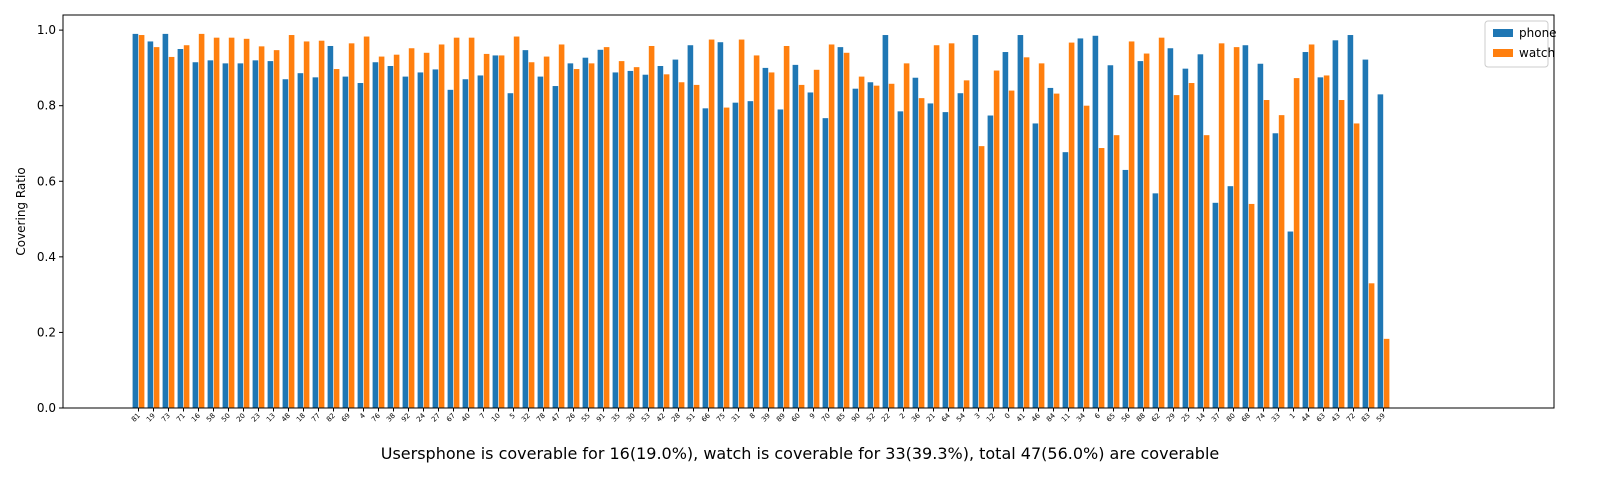 This screenshot has height=480, width=1600. I want to click on x-tick-label: 82, so click(331, 418).